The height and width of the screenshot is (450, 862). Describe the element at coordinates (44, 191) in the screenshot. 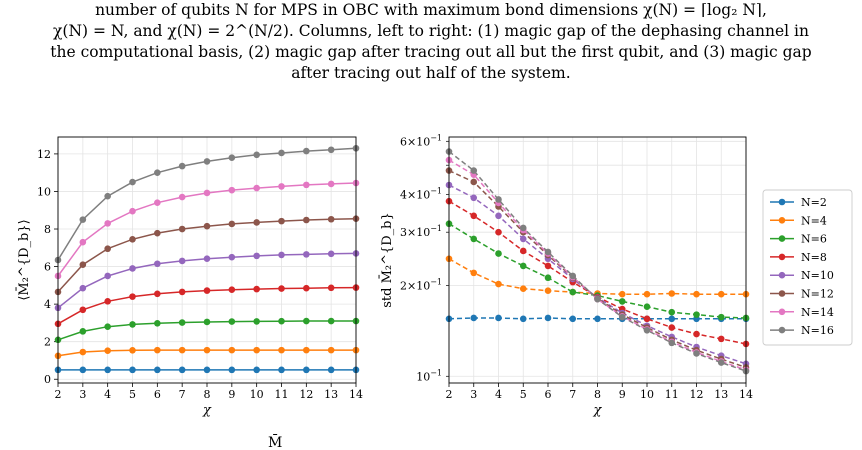

I see `panel1-ytick-label: 10` at that location.